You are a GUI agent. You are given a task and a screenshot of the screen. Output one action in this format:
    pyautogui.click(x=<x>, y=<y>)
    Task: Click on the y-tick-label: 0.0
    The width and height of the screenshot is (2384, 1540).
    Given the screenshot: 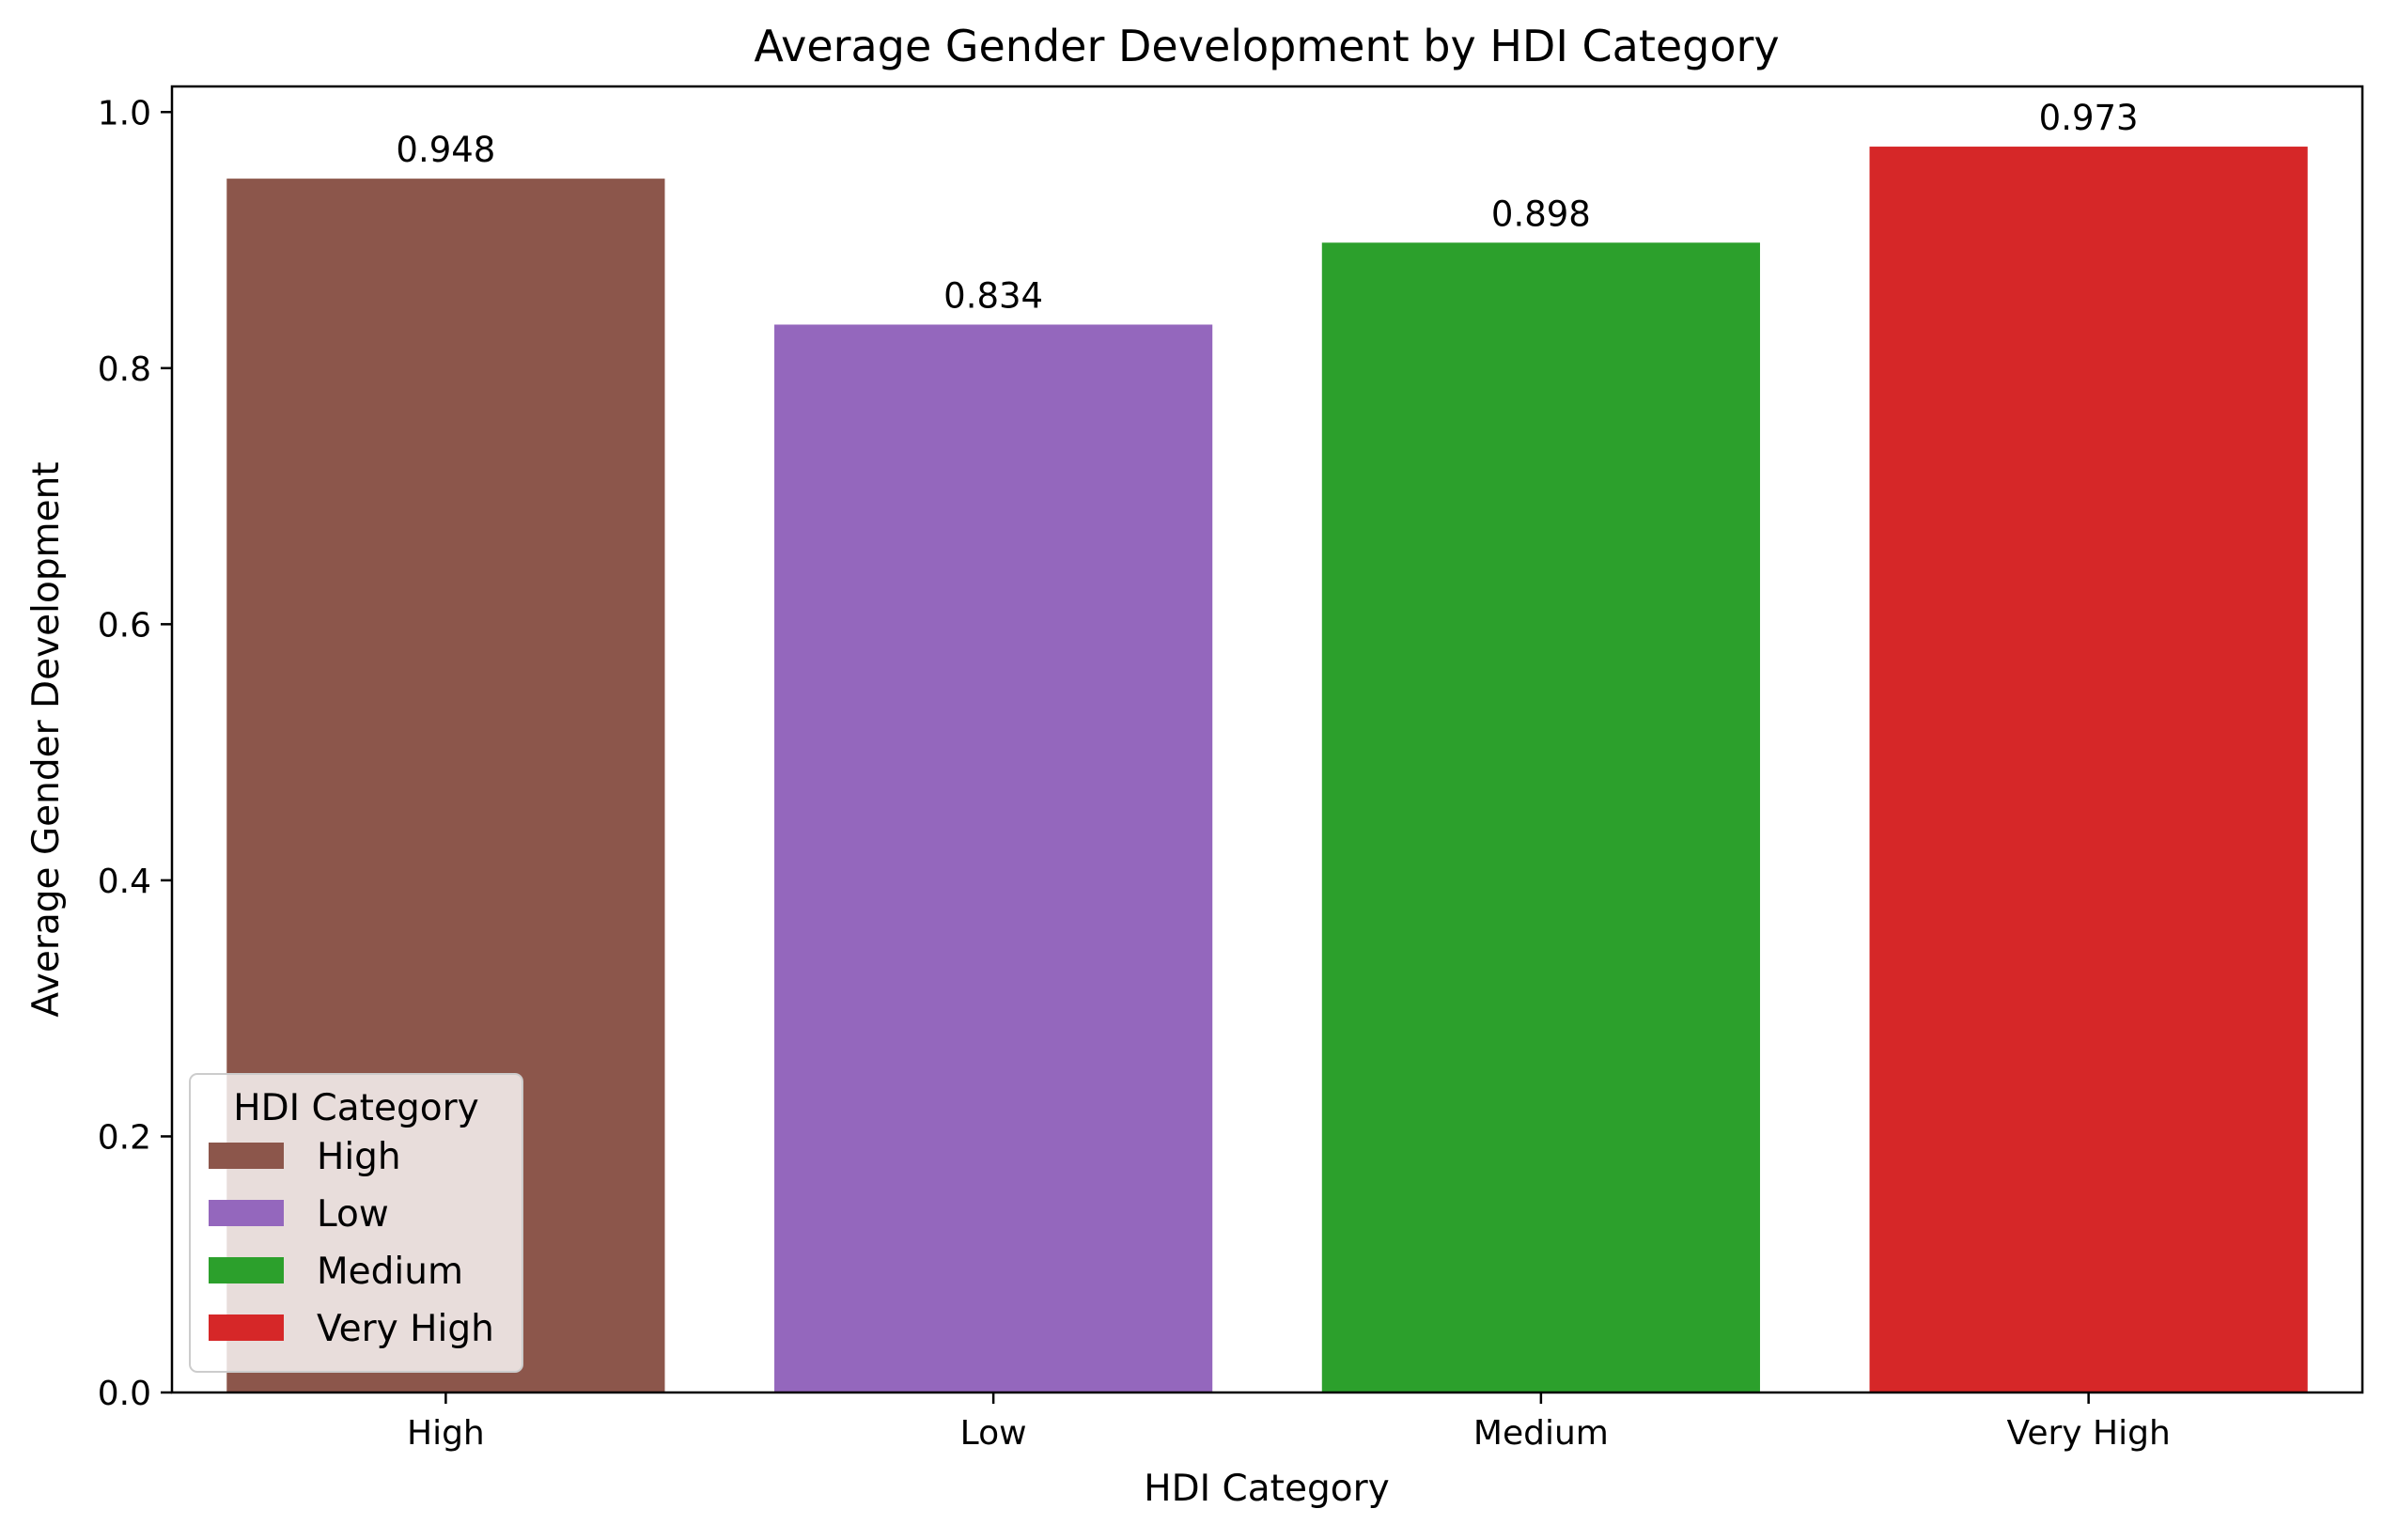 What is the action you would take?
    pyautogui.click(x=124, y=1394)
    